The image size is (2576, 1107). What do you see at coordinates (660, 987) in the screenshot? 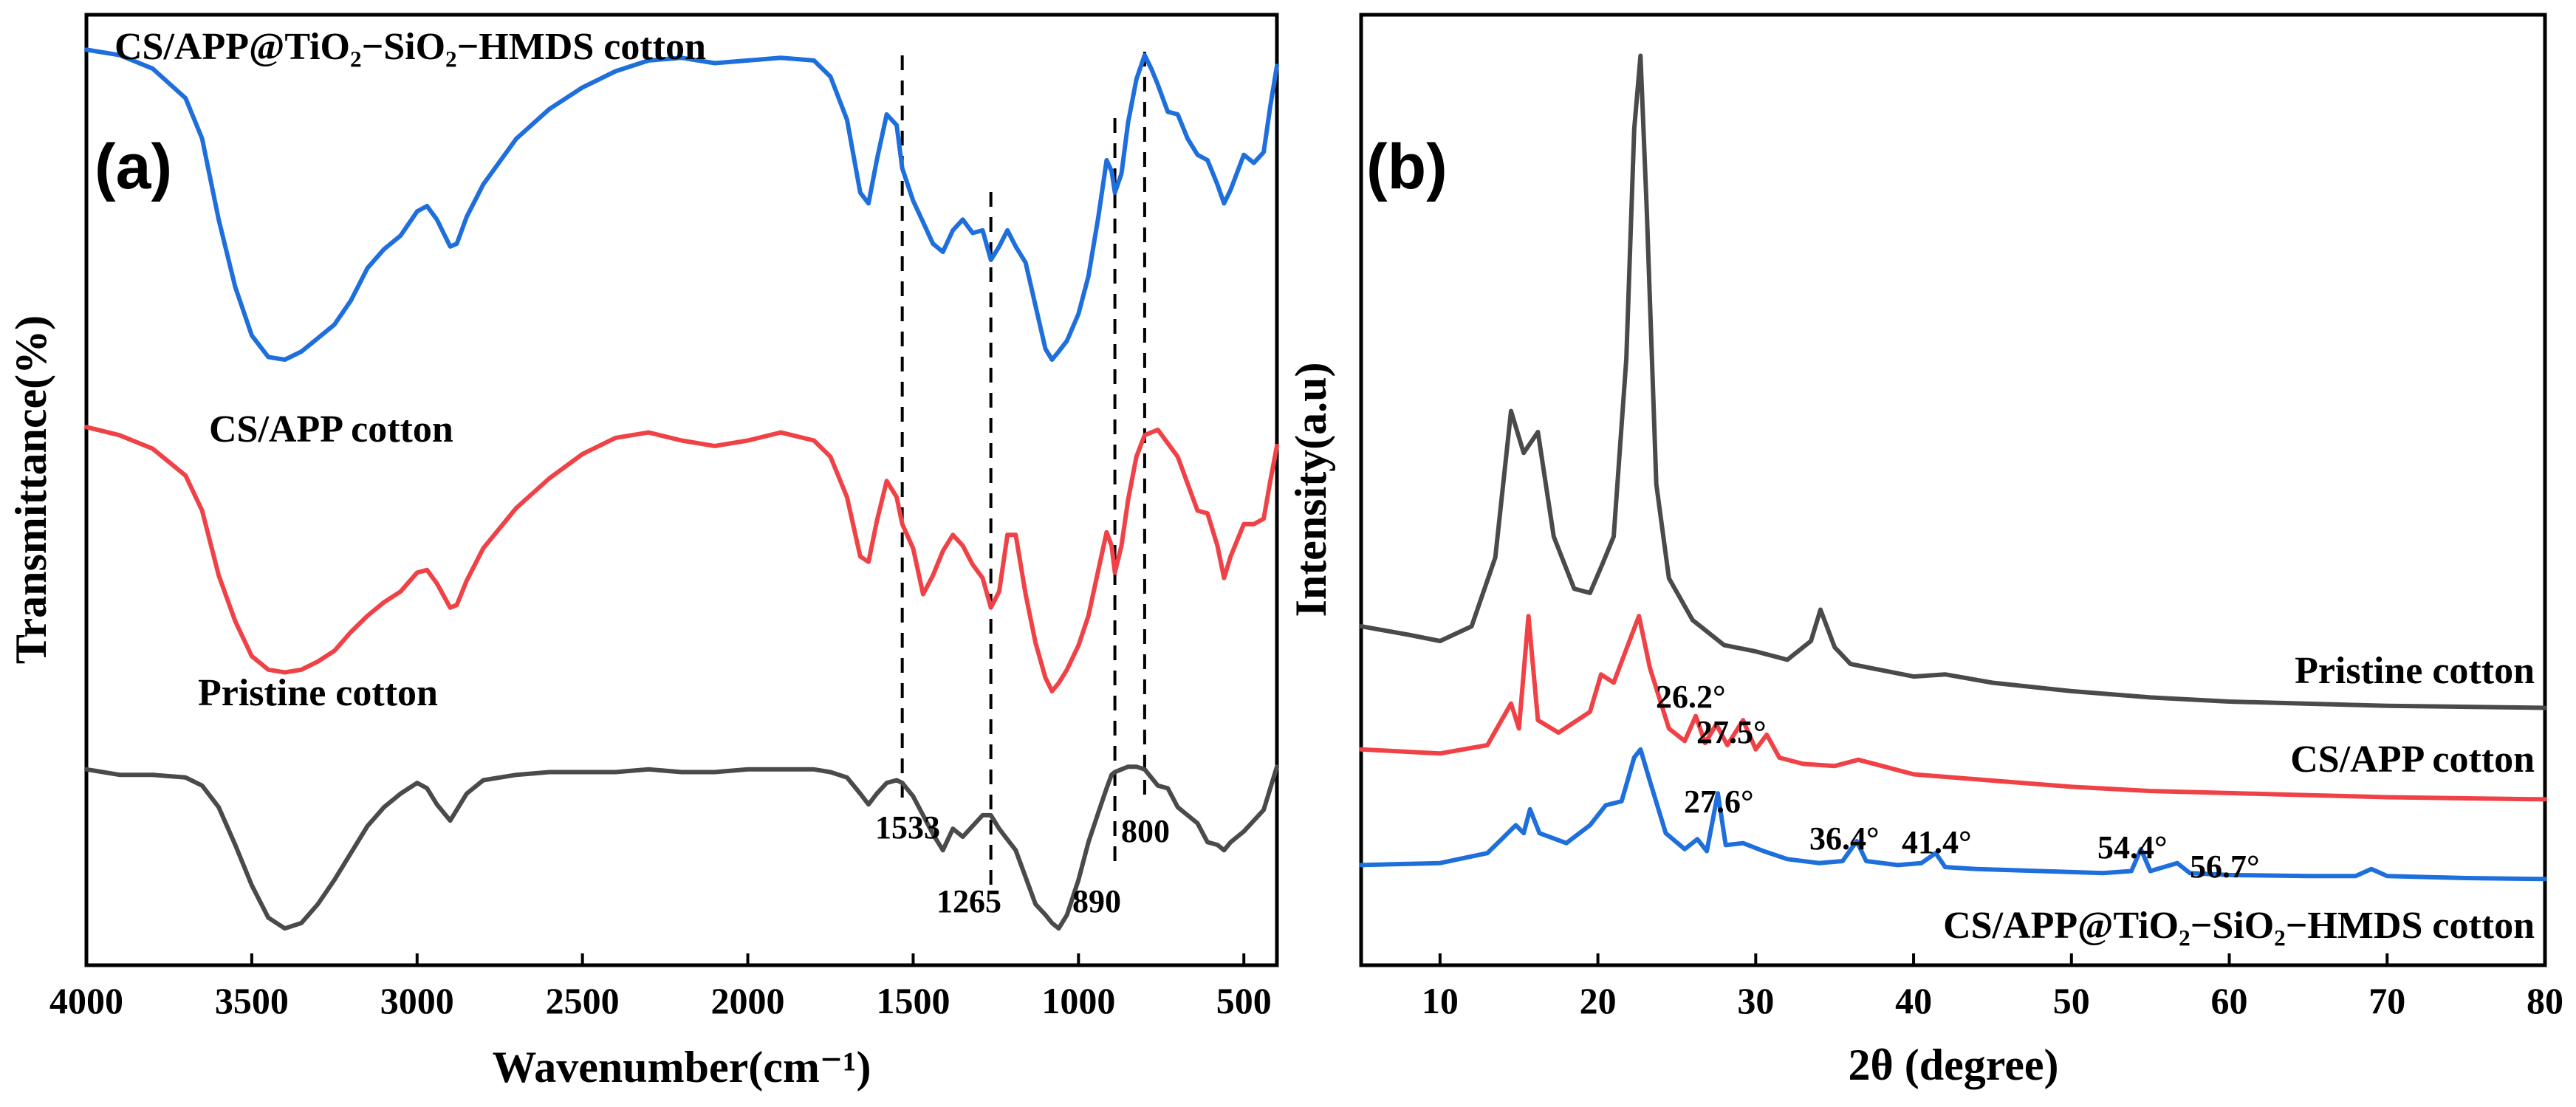
I see `panel-a-x-axis: 4000 3500 3000 2500 2000 1500 1000 500` at bounding box center [660, 987].